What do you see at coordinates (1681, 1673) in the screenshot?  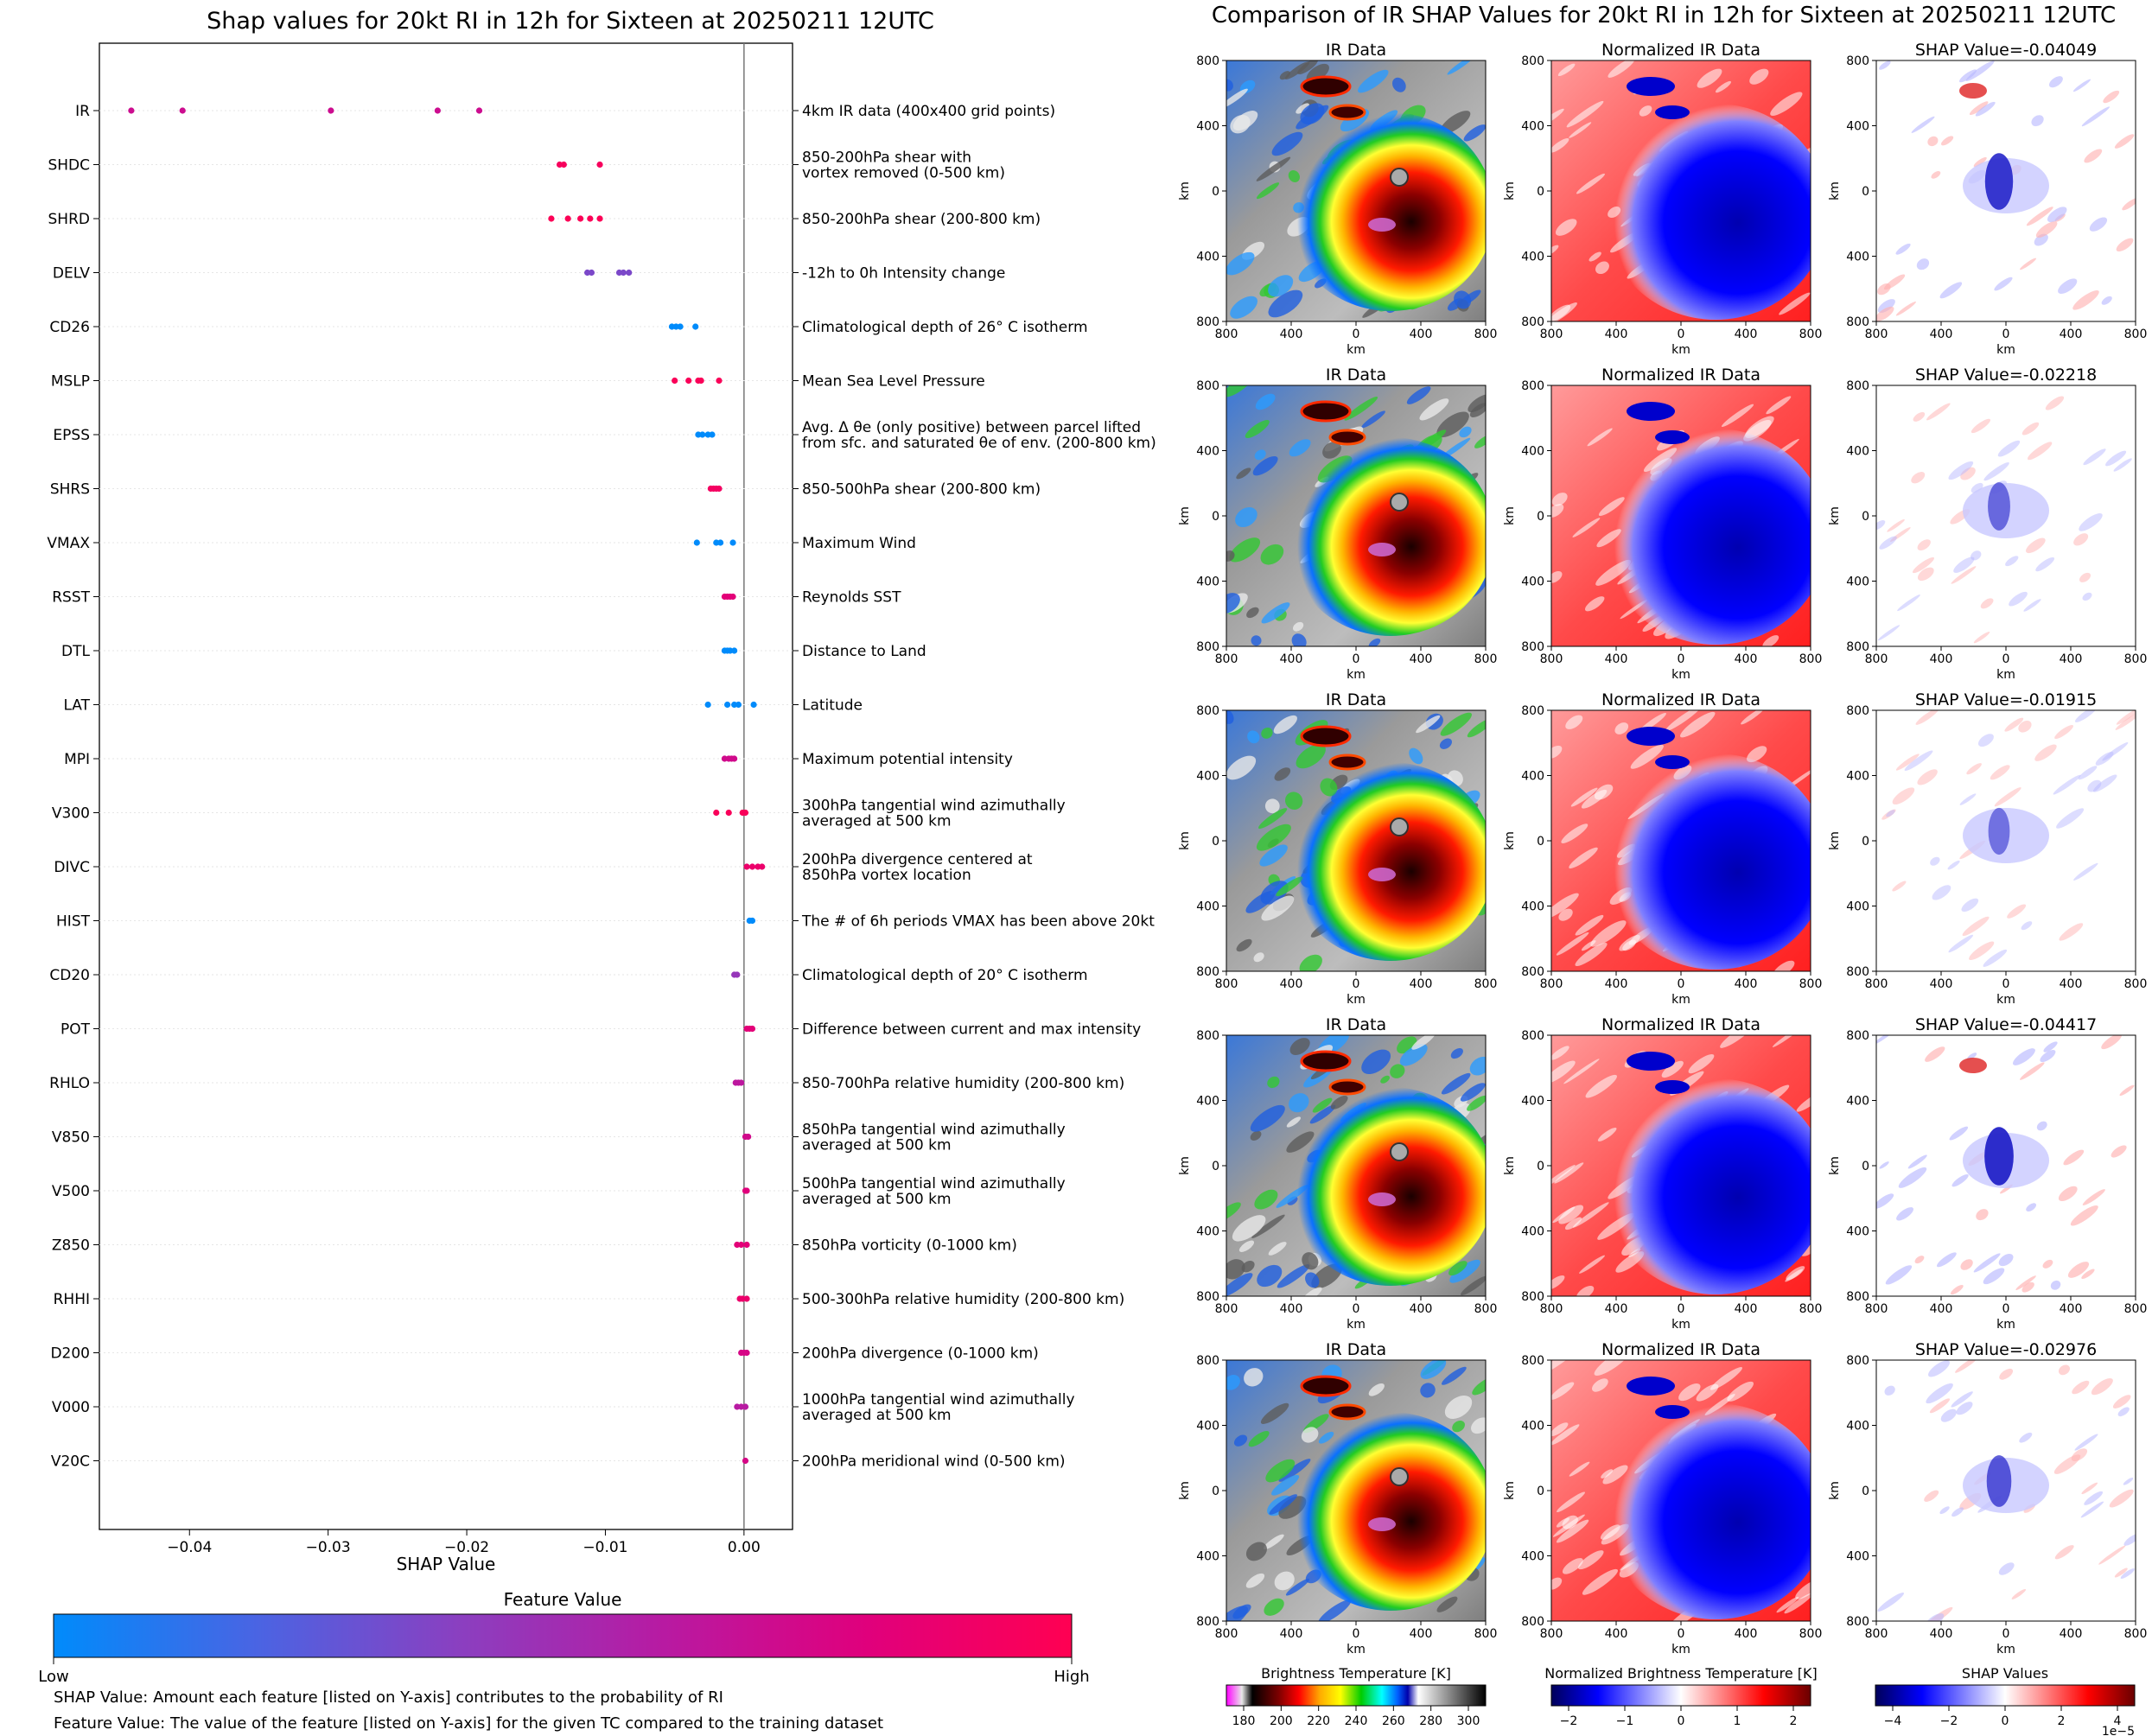 I see `norm-colorbar-title: Normalized Brightness Temperature [K]` at bounding box center [1681, 1673].